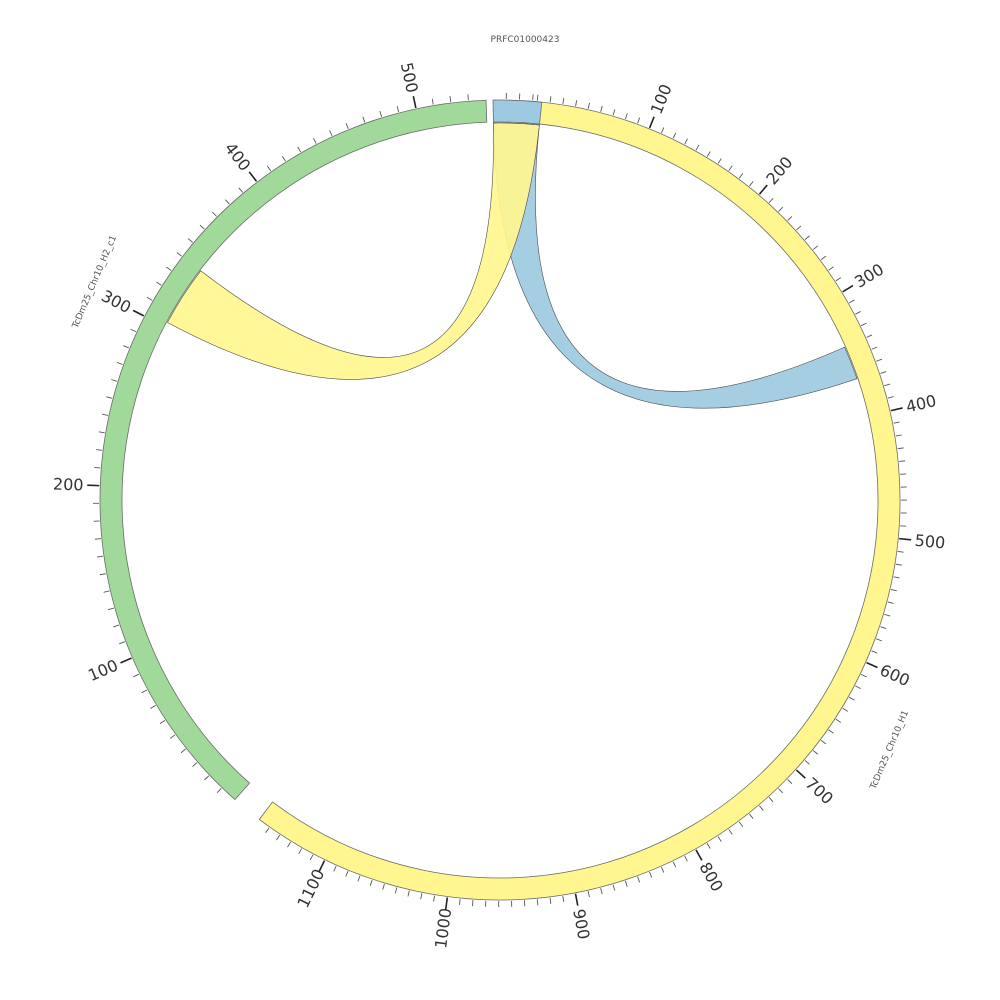 The image size is (1000, 1000). I want to click on segment-label-tcdm25-chr10-h1: TcDm25_Chr10_H1, so click(889, 750).